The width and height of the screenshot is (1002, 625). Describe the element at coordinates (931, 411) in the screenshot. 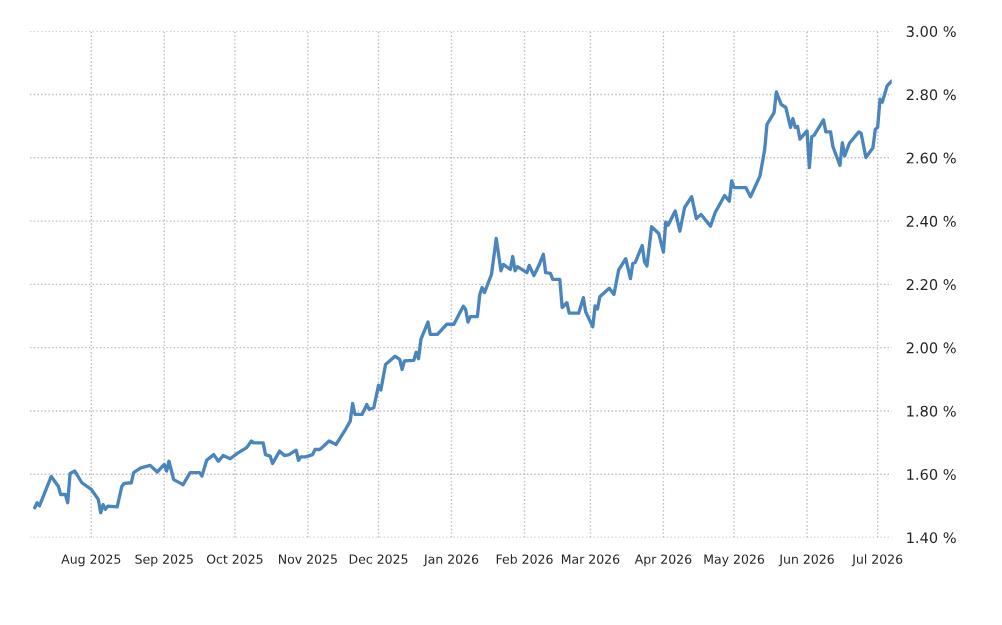

I see `y-tick-label: 1.80 %` at that location.